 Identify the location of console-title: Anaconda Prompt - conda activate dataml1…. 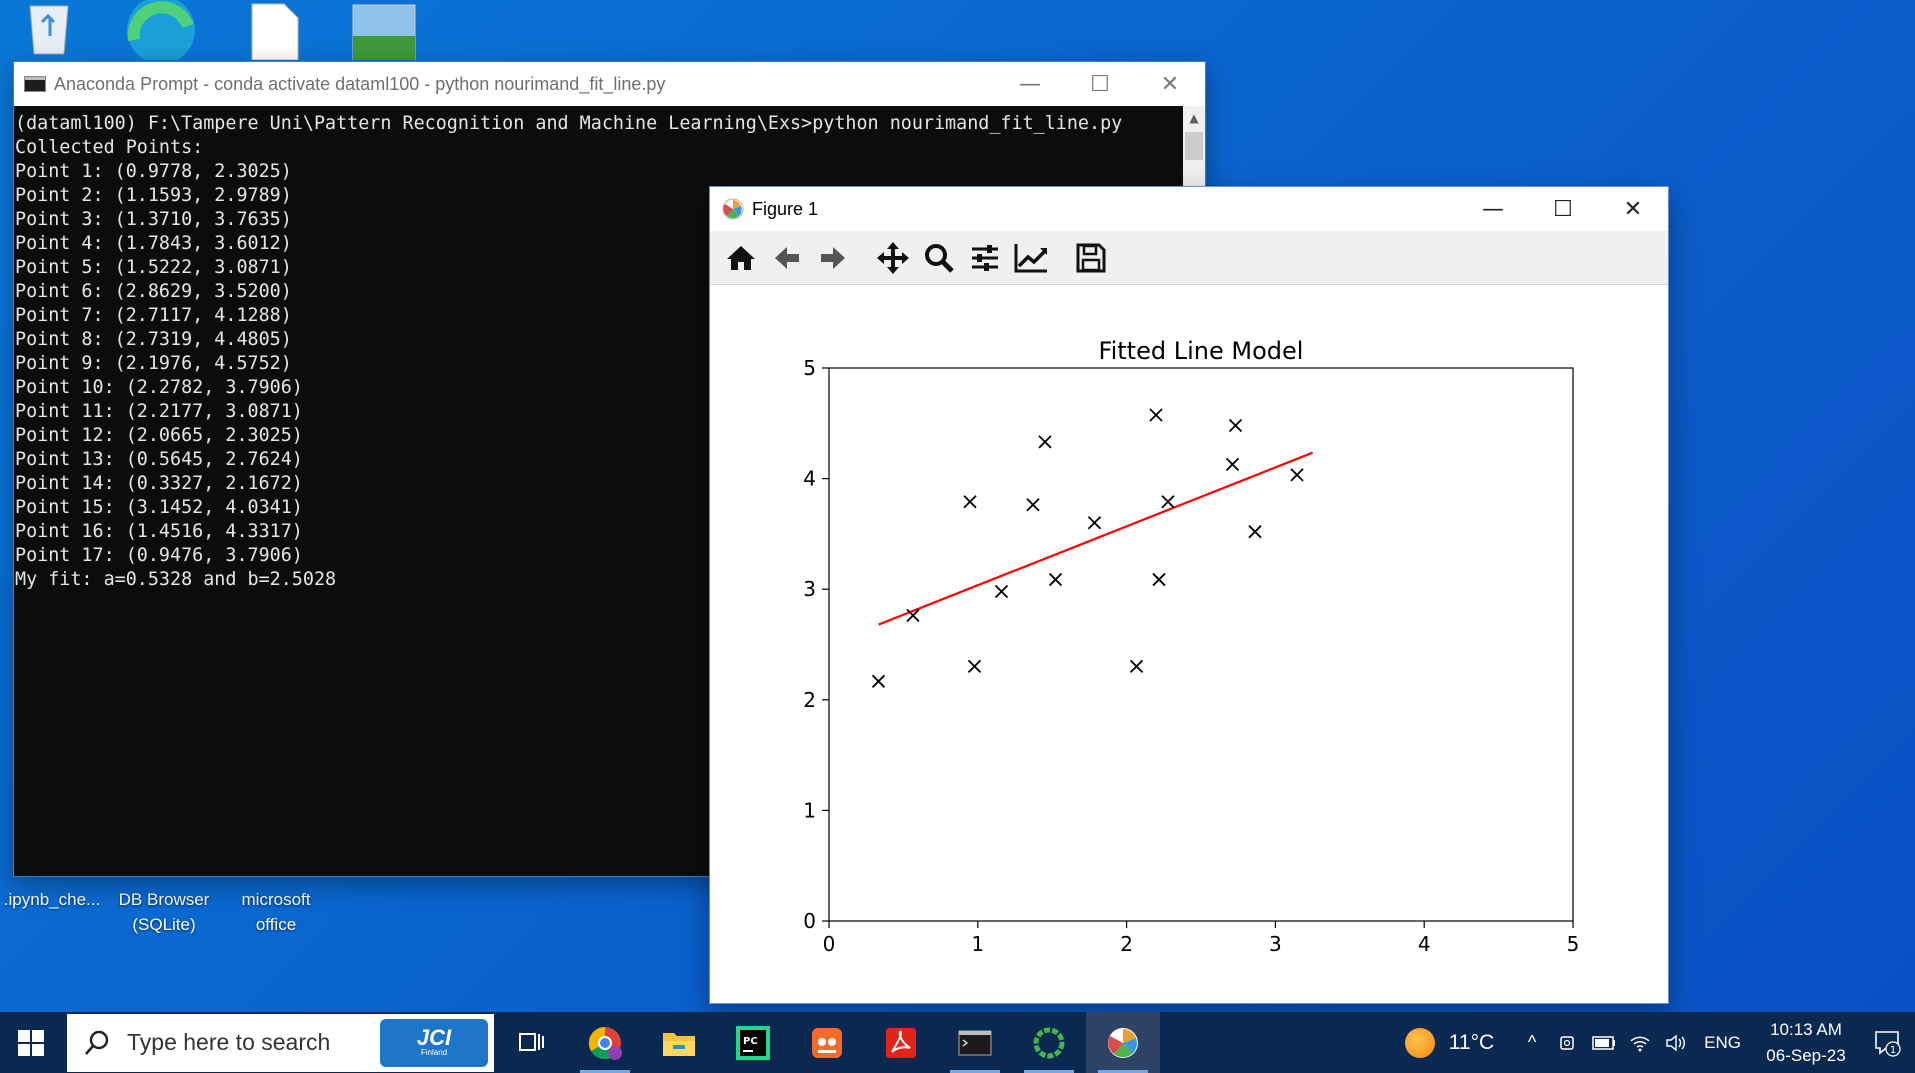
(360, 83).